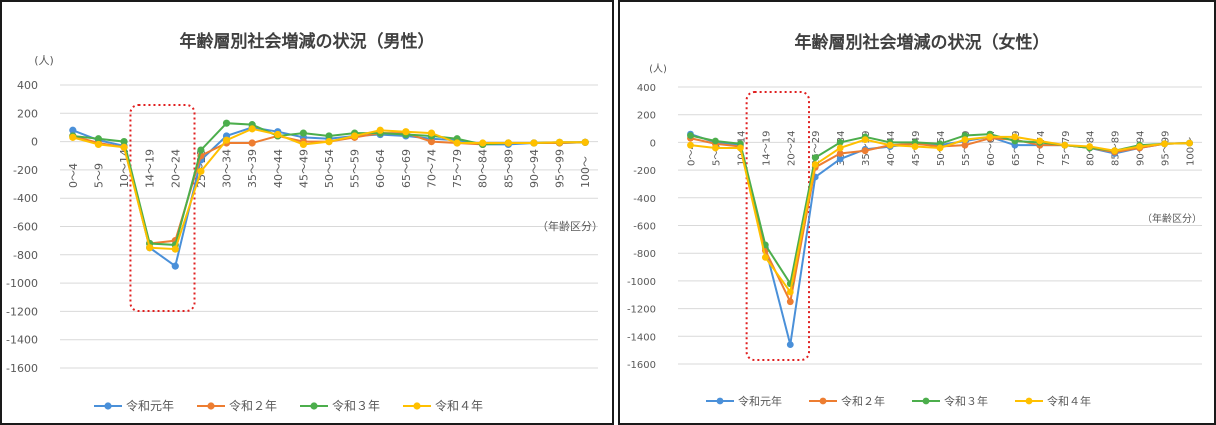 This screenshot has width=1216, height=425. Describe the element at coordinates (1069, 401) in the screenshot. I see `legend-label: 令和４年` at that location.